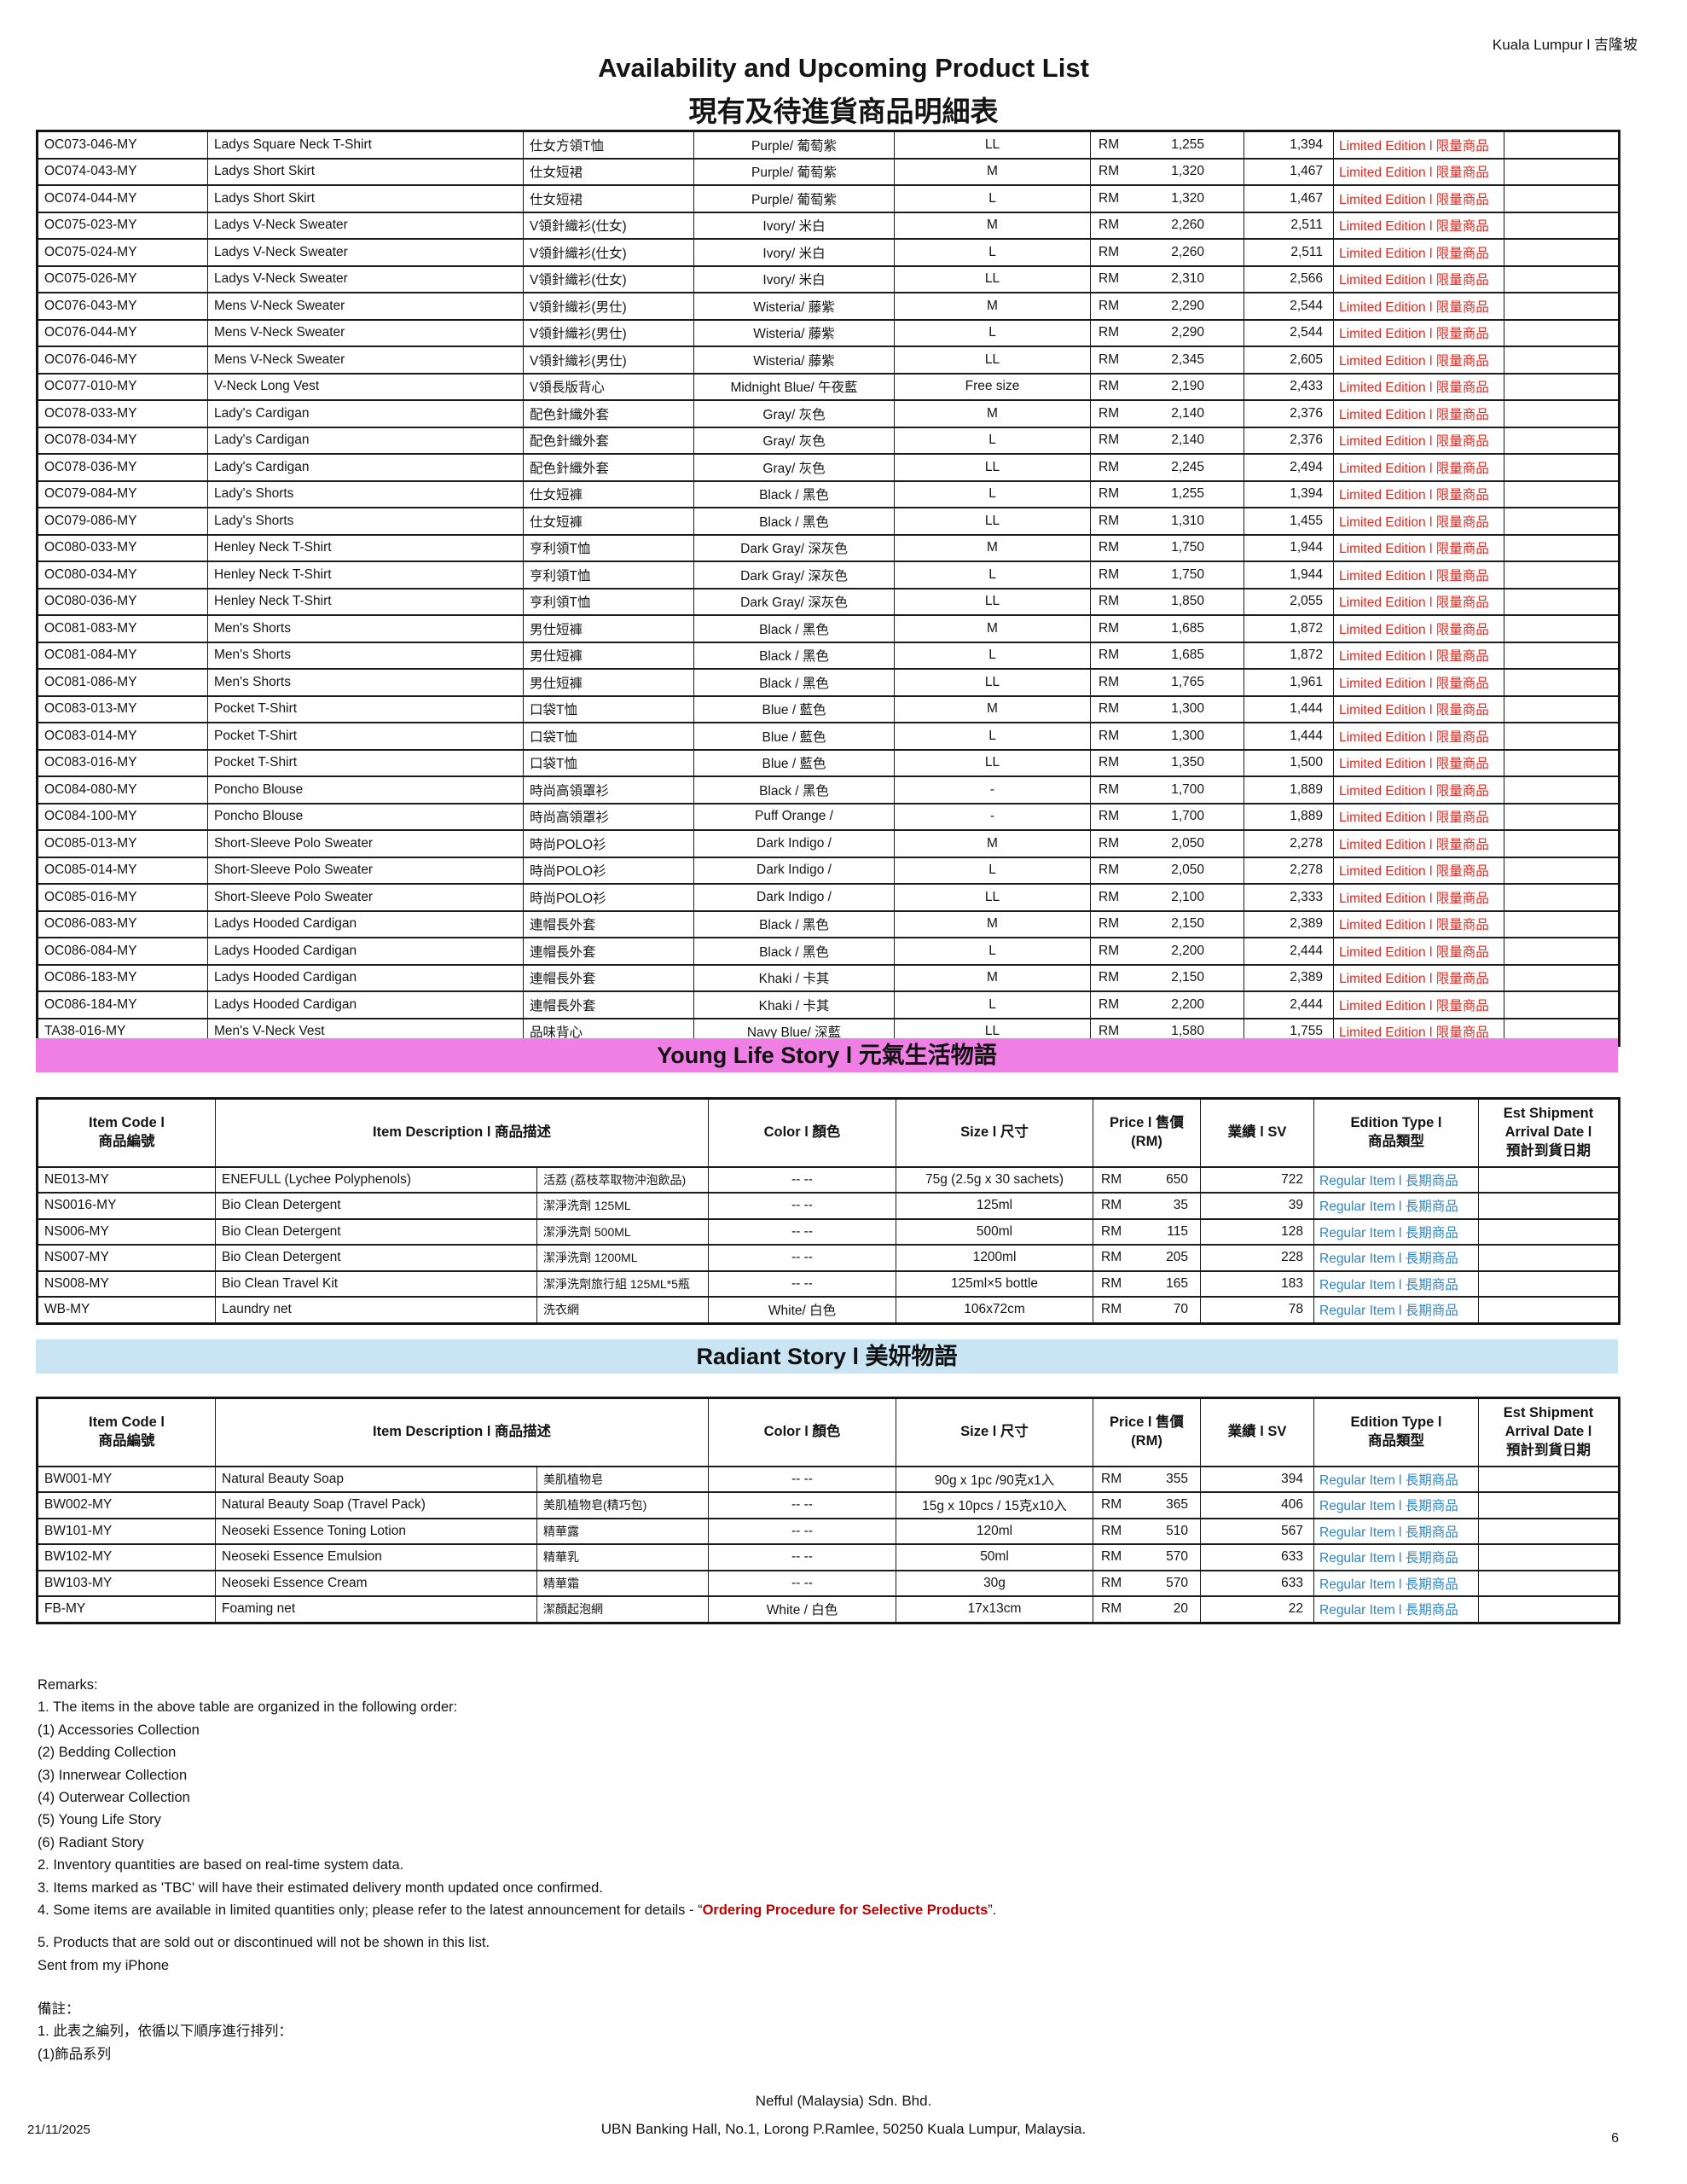 This screenshot has height=2184, width=1687. I want to click on code-cell: OC078-036-MY, so click(122, 467).